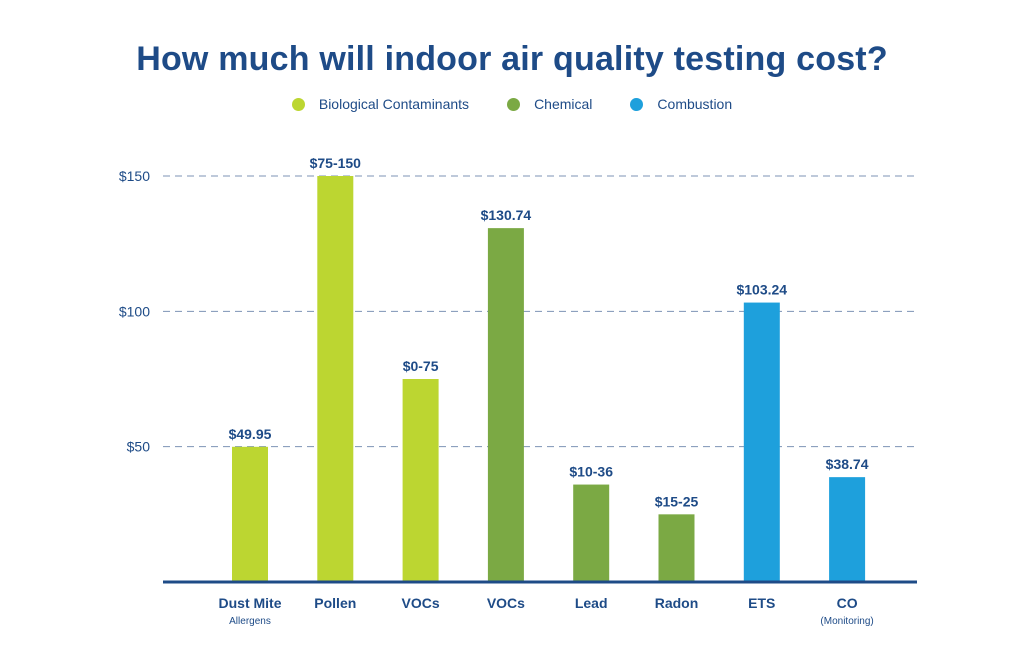 The width and height of the screenshot is (1024, 661). Describe the element at coordinates (336, 163) in the screenshot. I see `data-label: $75-150` at that location.